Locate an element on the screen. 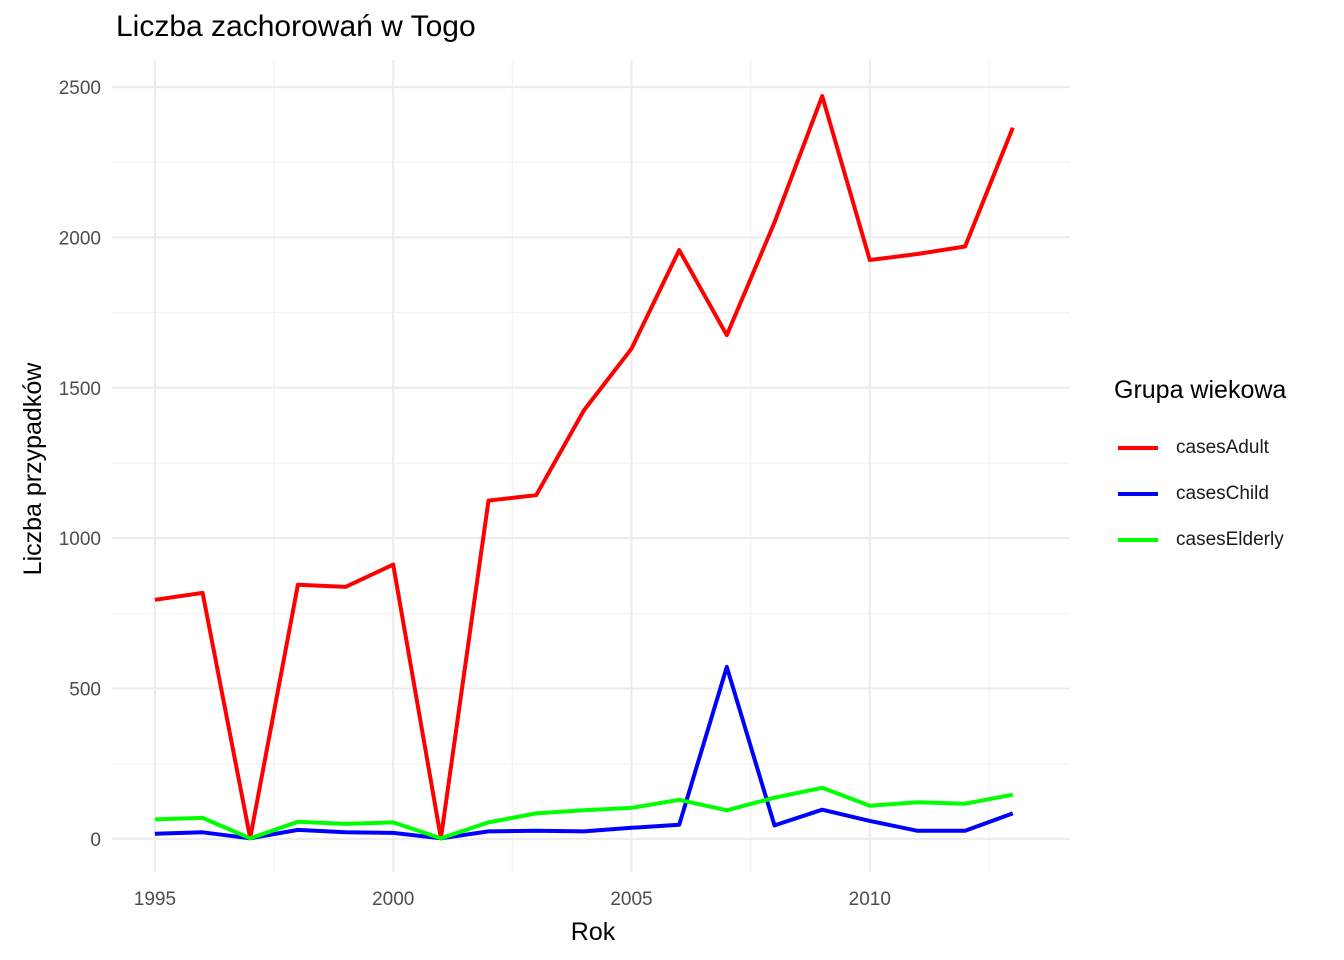 The image size is (1344, 960). x-tick-label: 2010 is located at coordinates (870, 899).